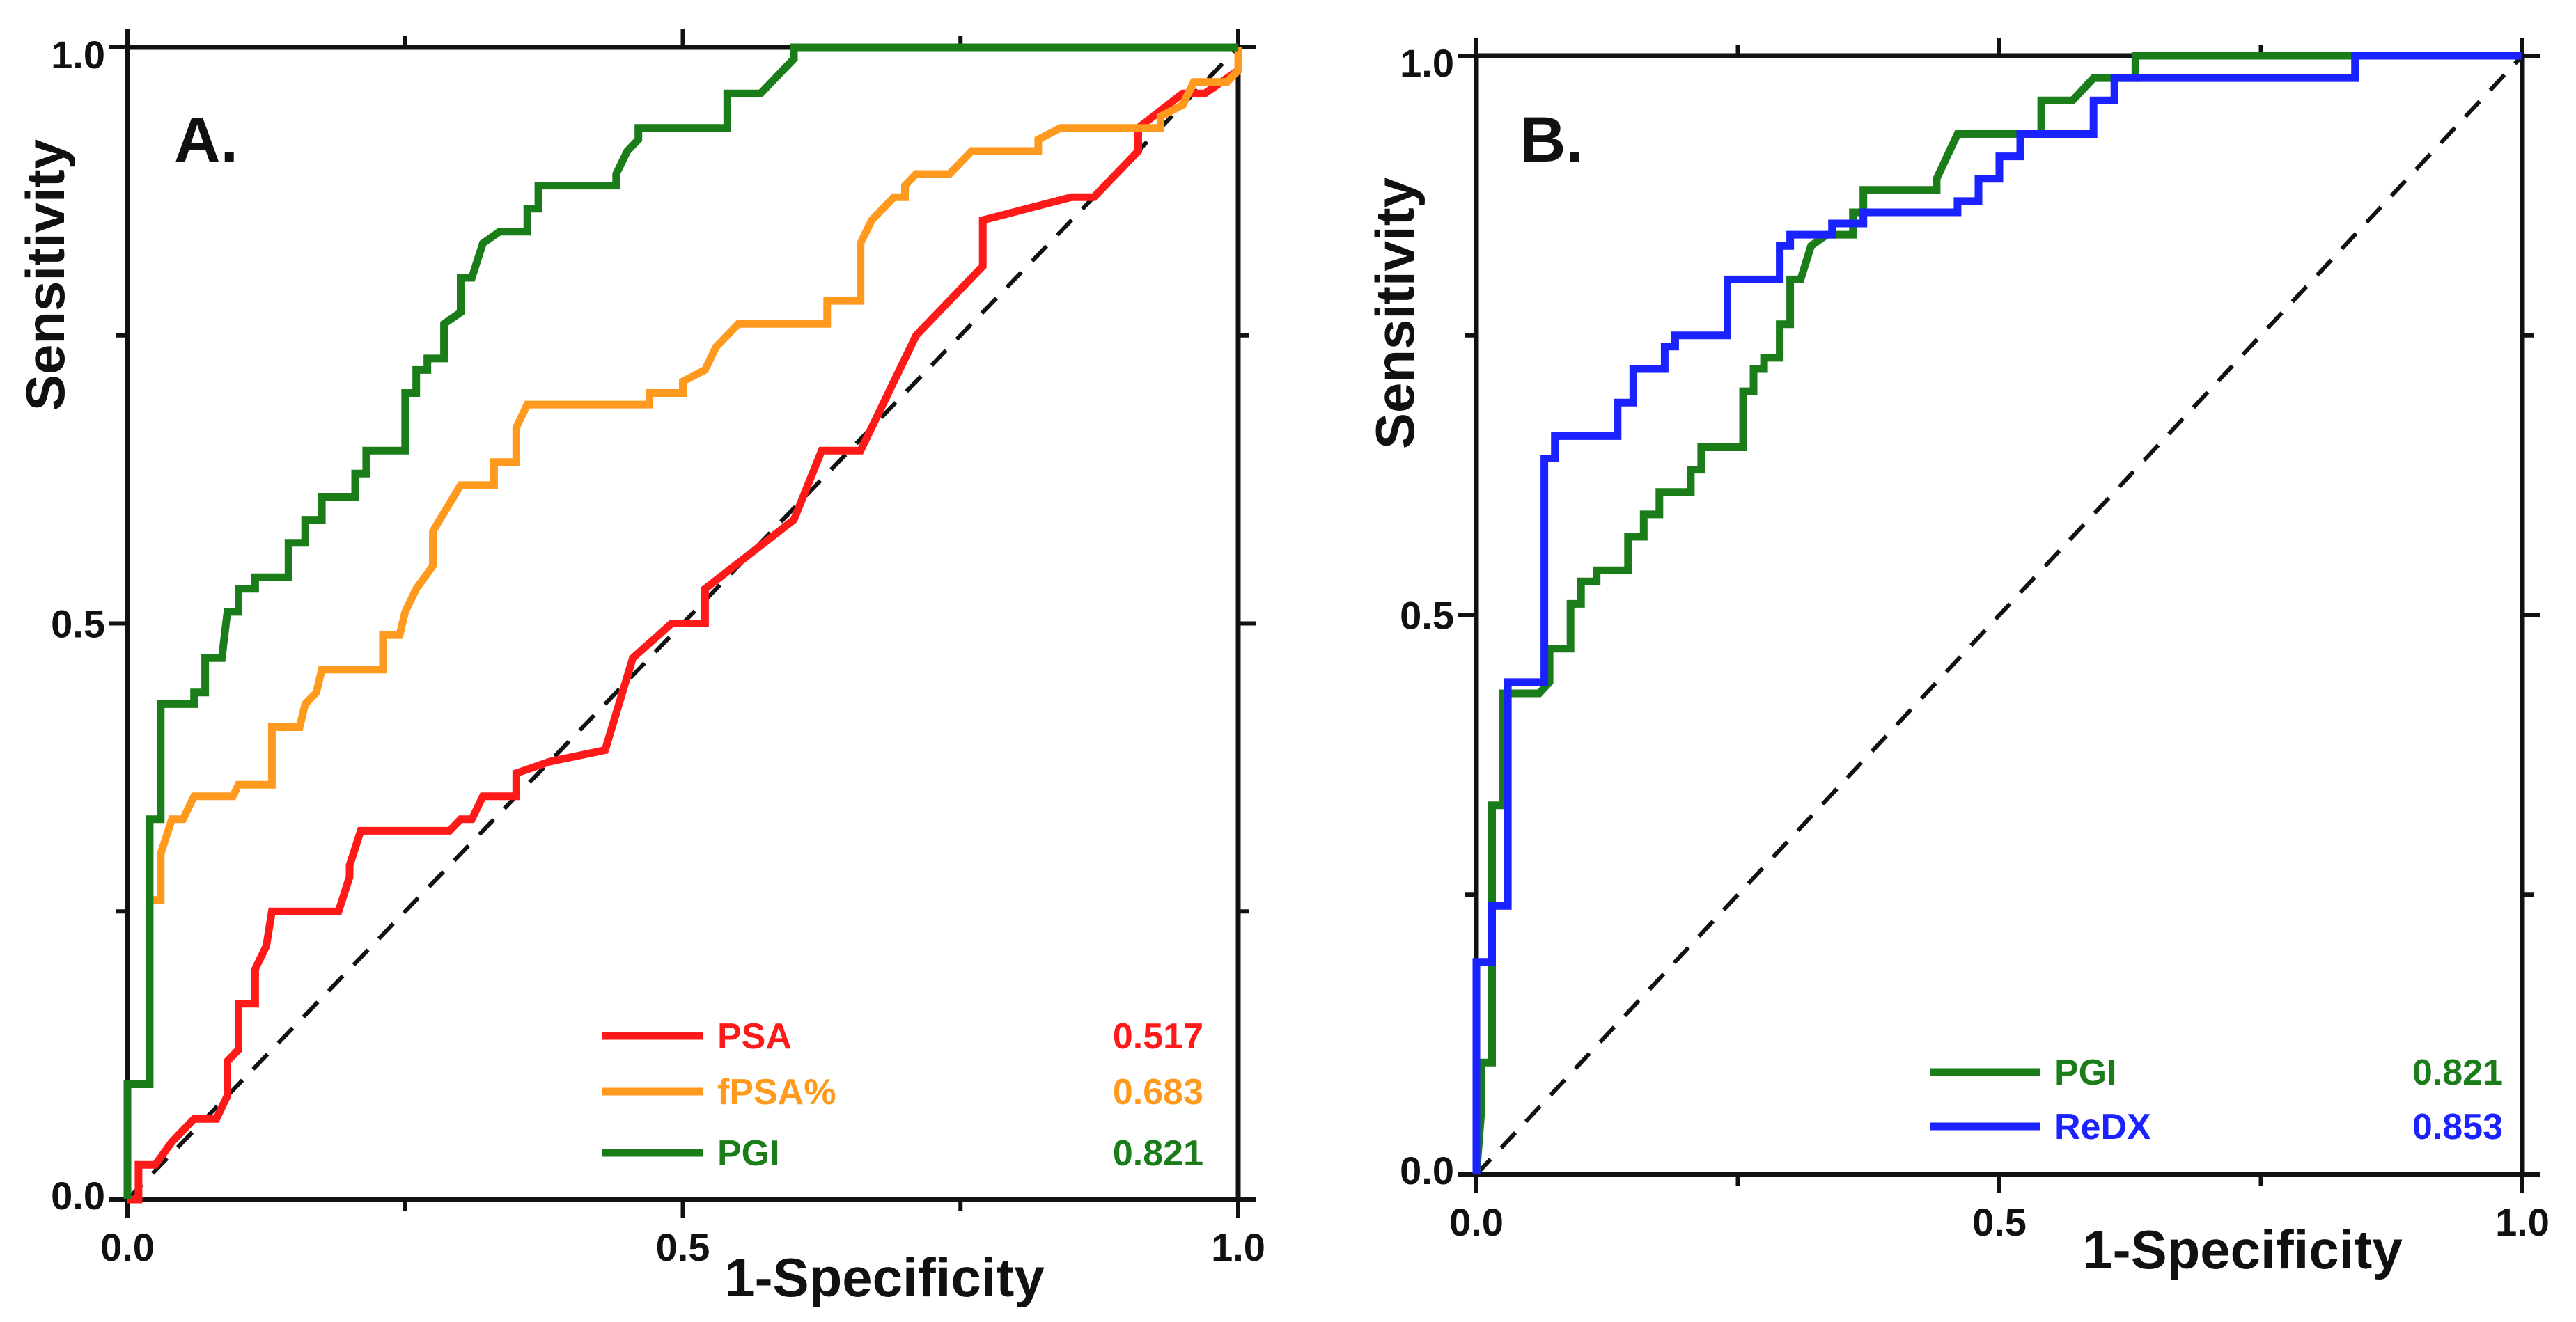  Describe the element at coordinates (754, 1036) in the screenshot. I see `panel-a-legend-name-psa: PSA` at that location.